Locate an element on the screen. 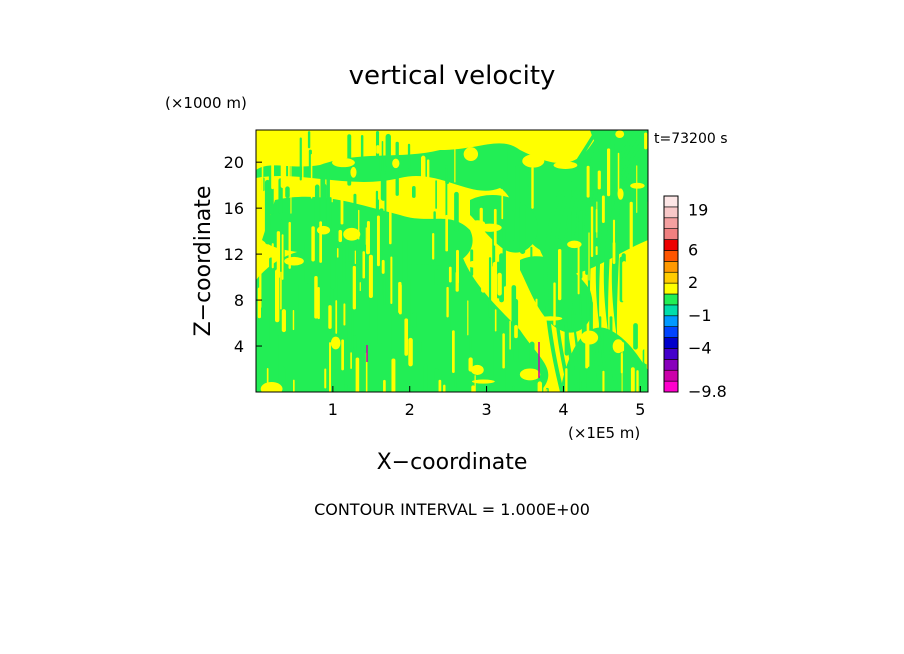 This screenshot has width=904, height=654. x-tick-label: 2 is located at coordinates (410, 409).